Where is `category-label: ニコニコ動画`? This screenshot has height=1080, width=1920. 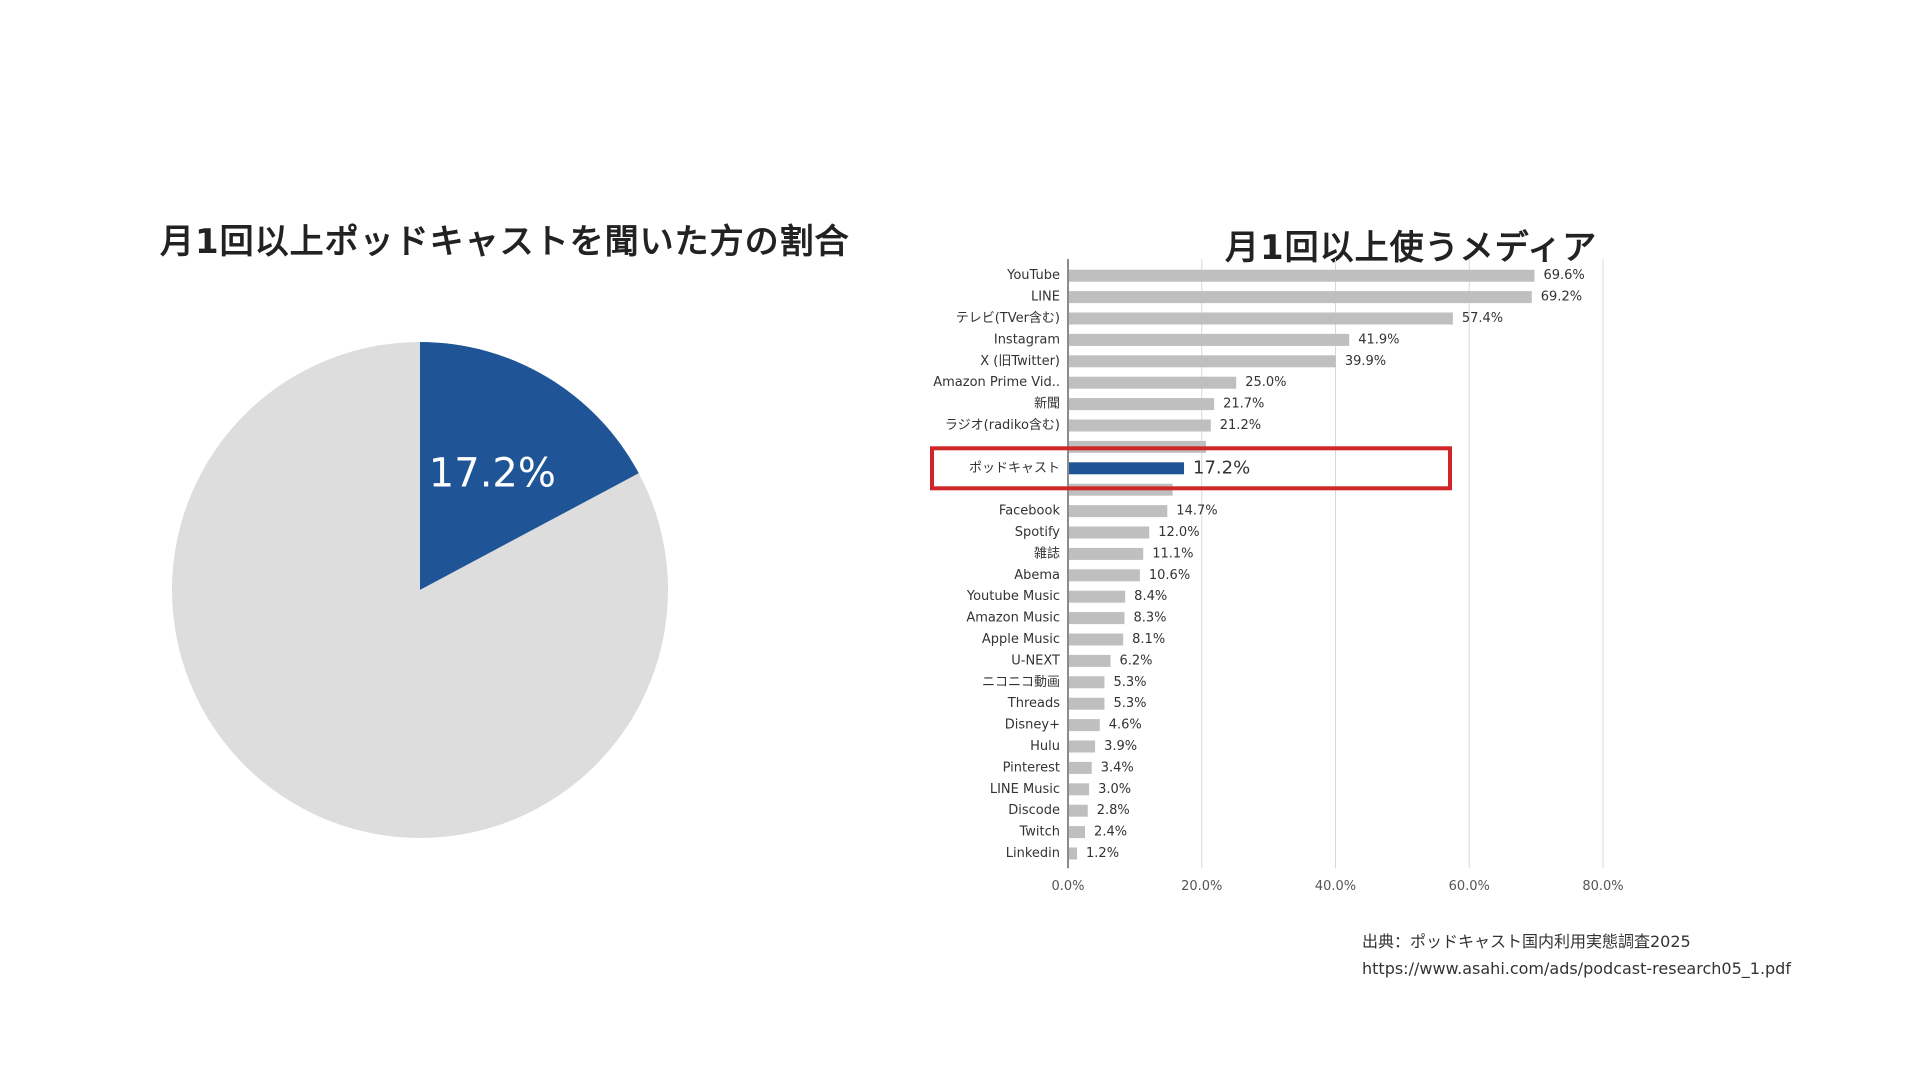
category-label: ニコニコ動画 is located at coordinates (1021, 682).